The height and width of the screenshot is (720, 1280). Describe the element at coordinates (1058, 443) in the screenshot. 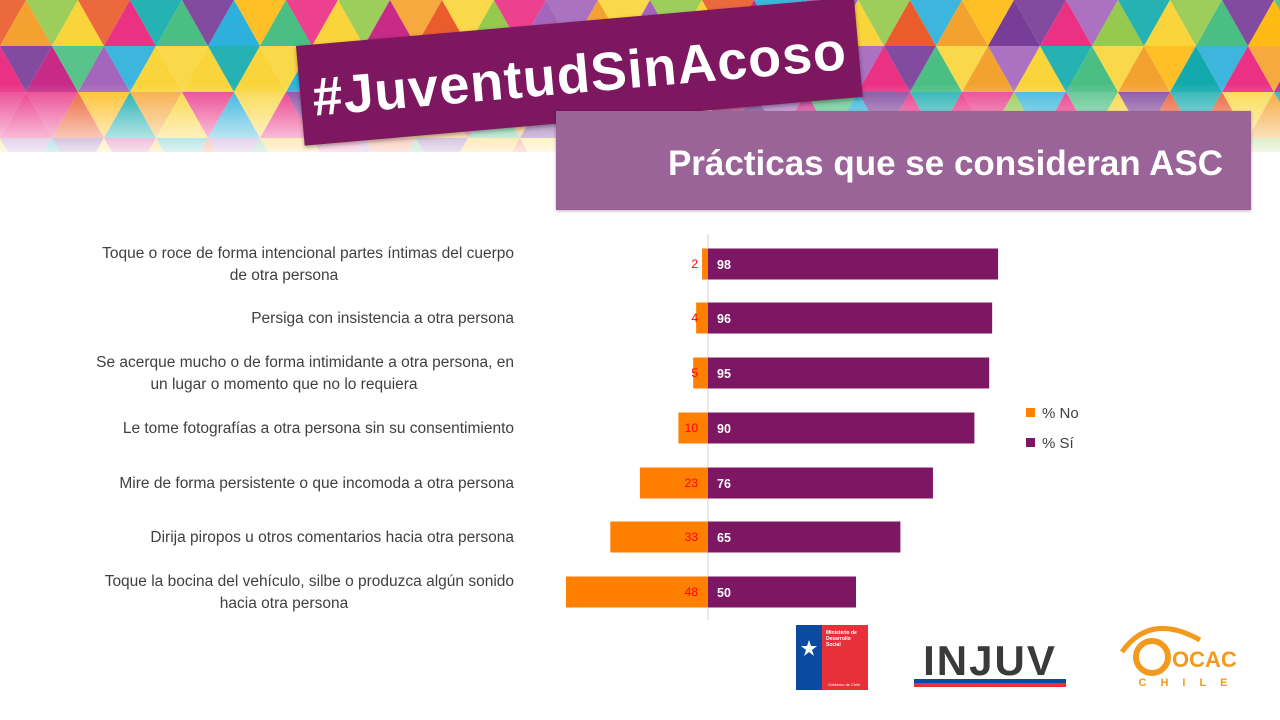

I see `legend-label: % Sí` at that location.